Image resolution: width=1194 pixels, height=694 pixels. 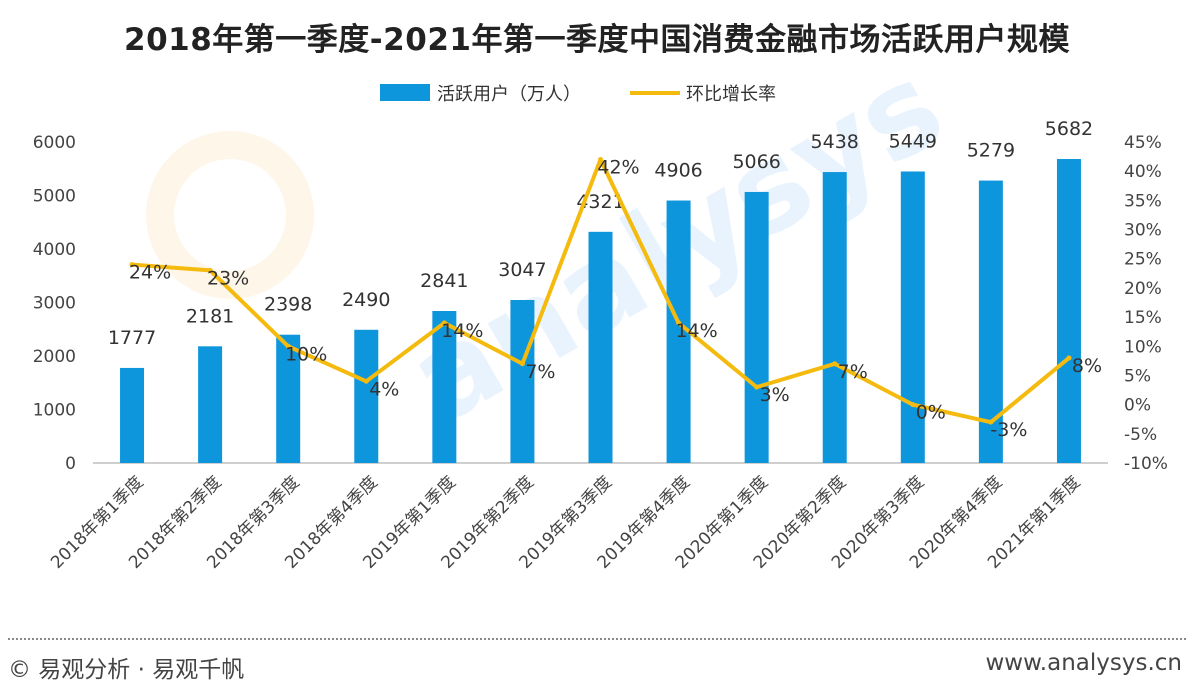 What do you see at coordinates (306, 354) in the screenshot?
I see `line-value-label: 10%` at bounding box center [306, 354].